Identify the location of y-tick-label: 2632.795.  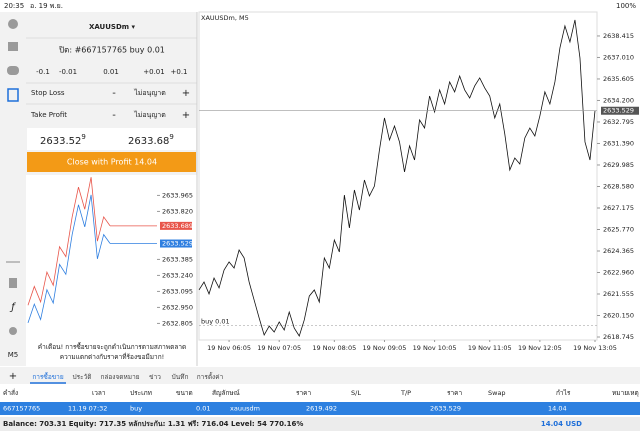
(618, 122).